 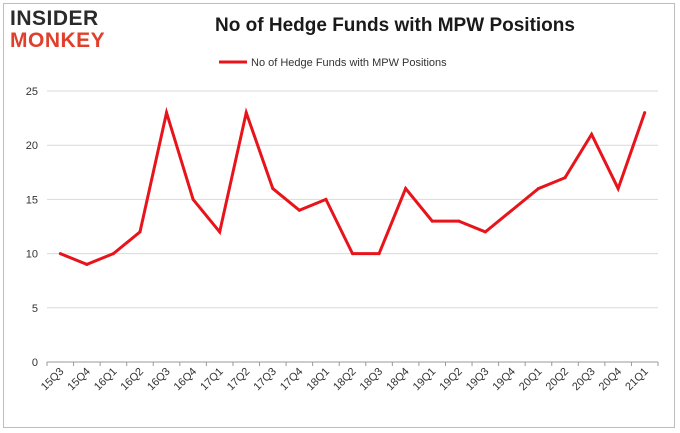 What do you see at coordinates (584, 380) in the screenshot?
I see `x-tick-label: 20Q3` at bounding box center [584, 380].